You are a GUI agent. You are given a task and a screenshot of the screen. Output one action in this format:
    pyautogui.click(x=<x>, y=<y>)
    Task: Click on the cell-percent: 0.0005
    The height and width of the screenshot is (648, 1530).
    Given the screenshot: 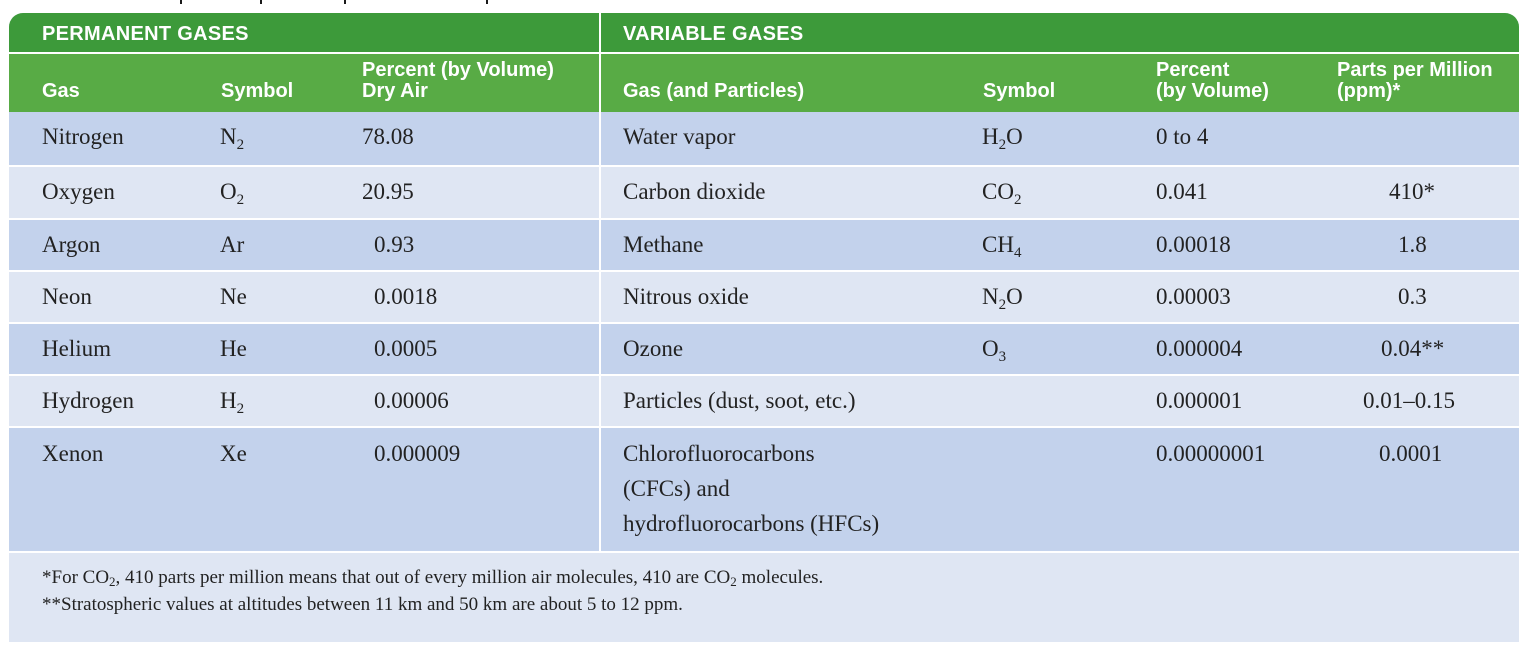 What is the action you would take?
    pyautogui.click(x=406, y=348)
    